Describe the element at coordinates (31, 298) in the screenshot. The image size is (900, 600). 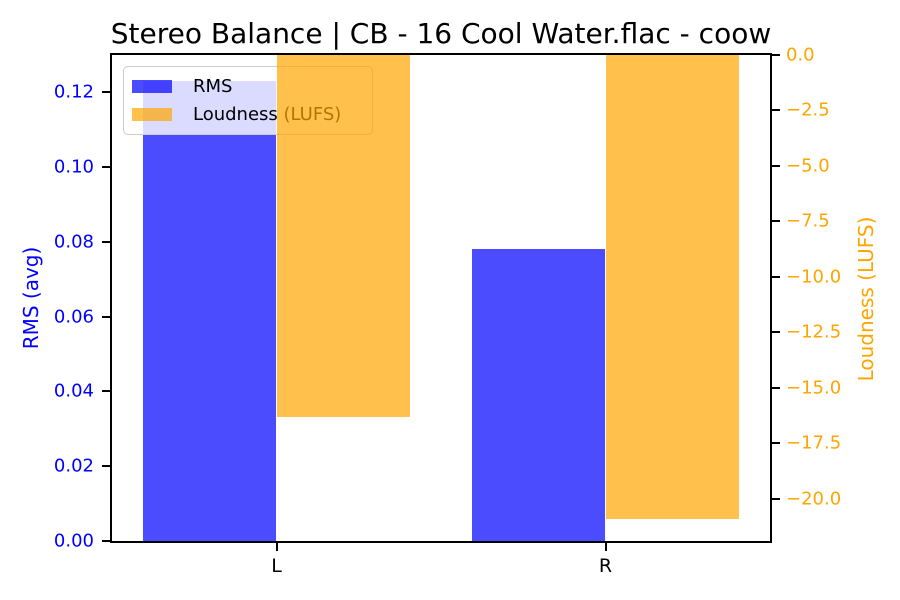
I see `left-axis-label: RMS (avg)` at that location.